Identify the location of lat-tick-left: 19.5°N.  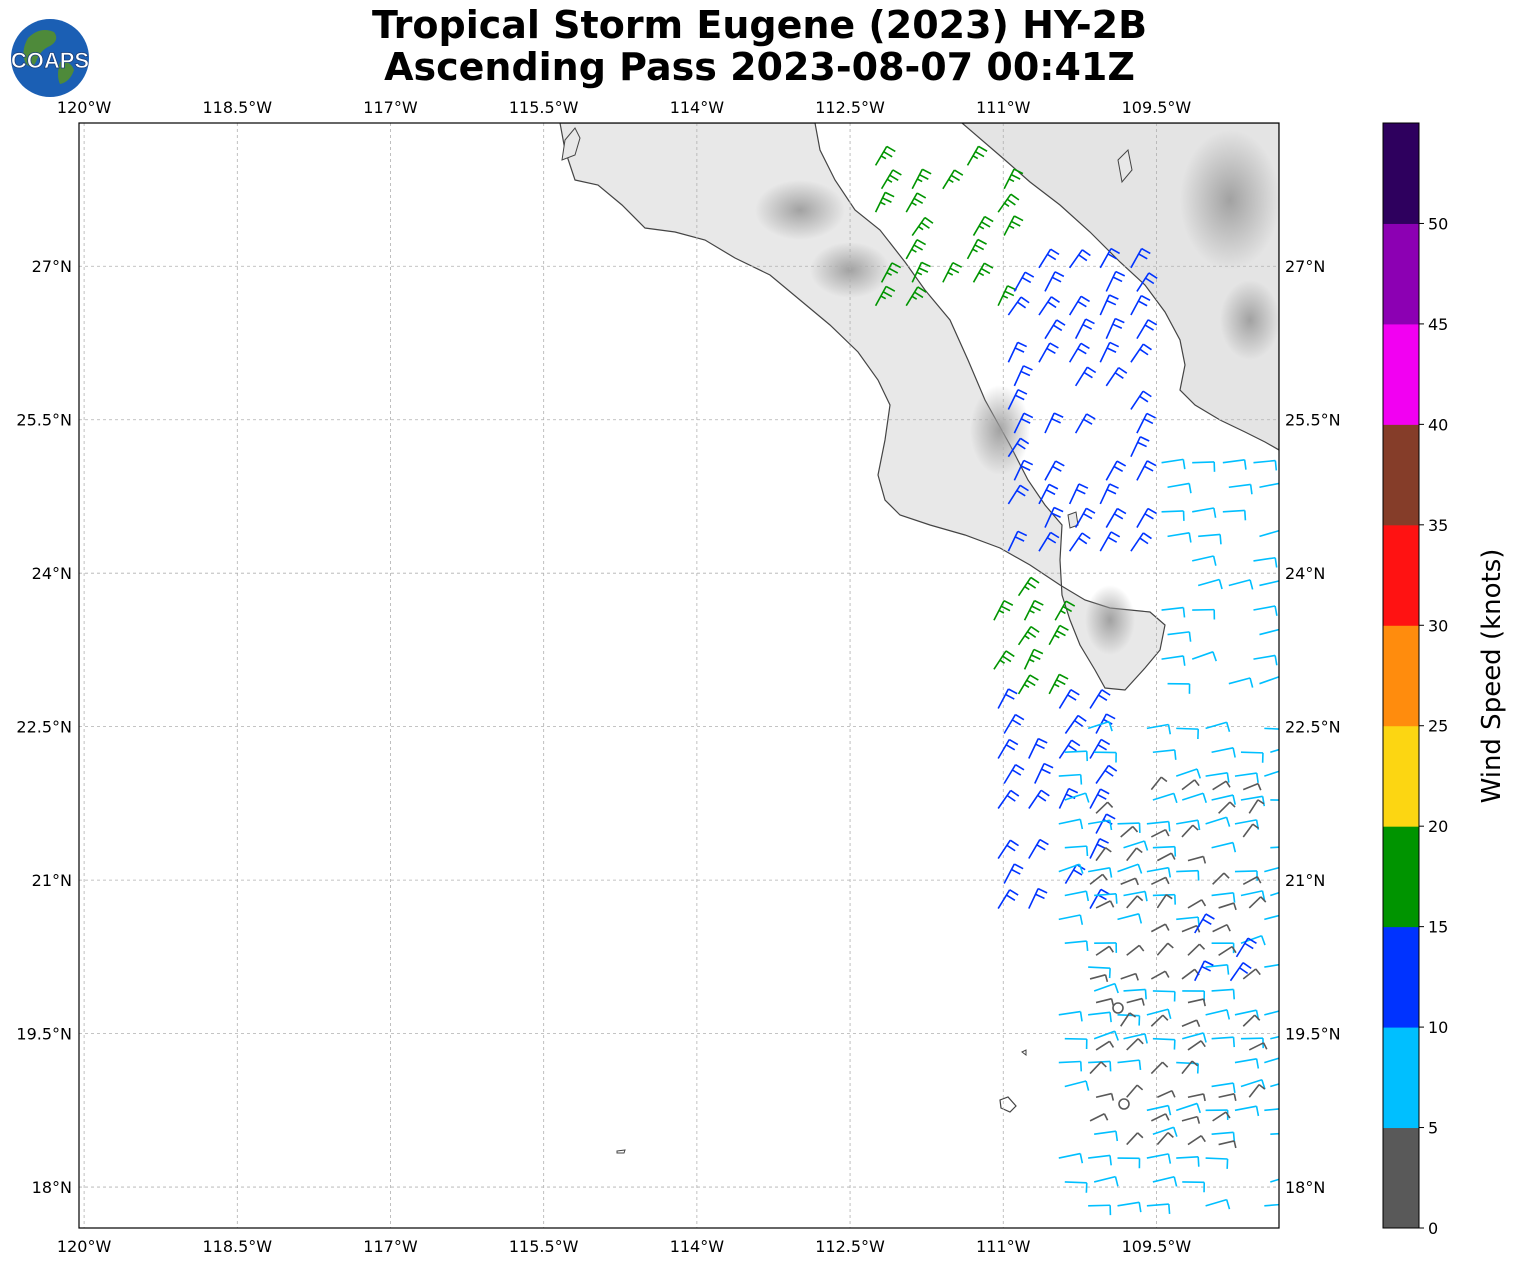
(44, 1034).